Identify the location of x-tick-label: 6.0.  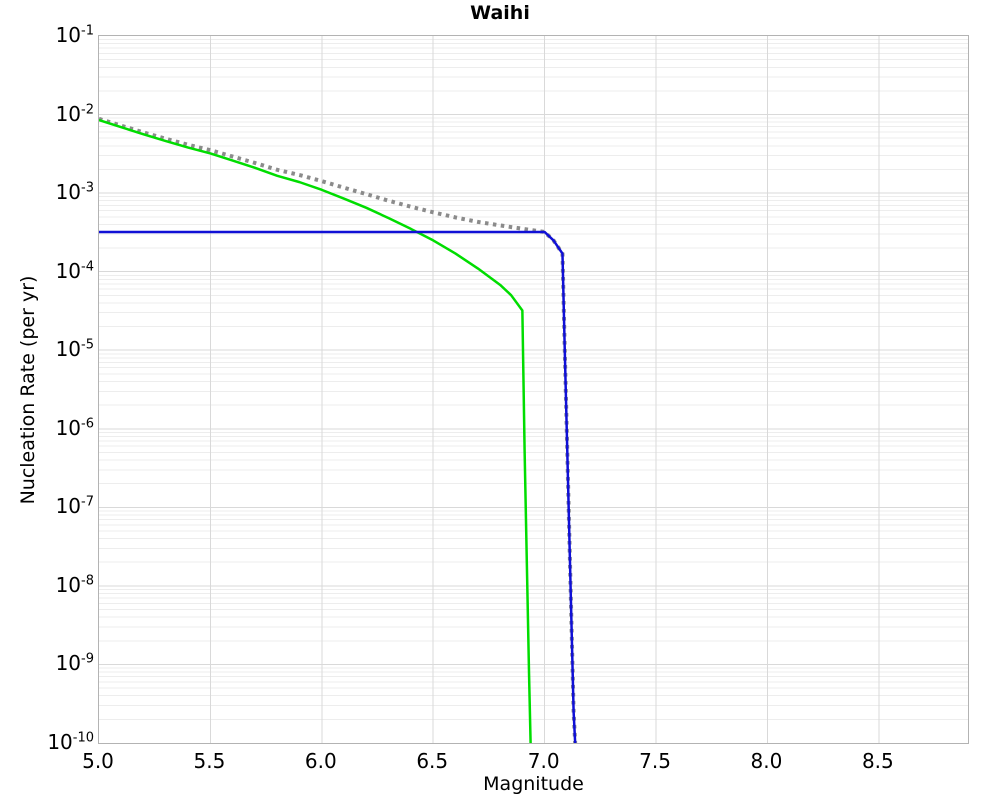
(320, 761).